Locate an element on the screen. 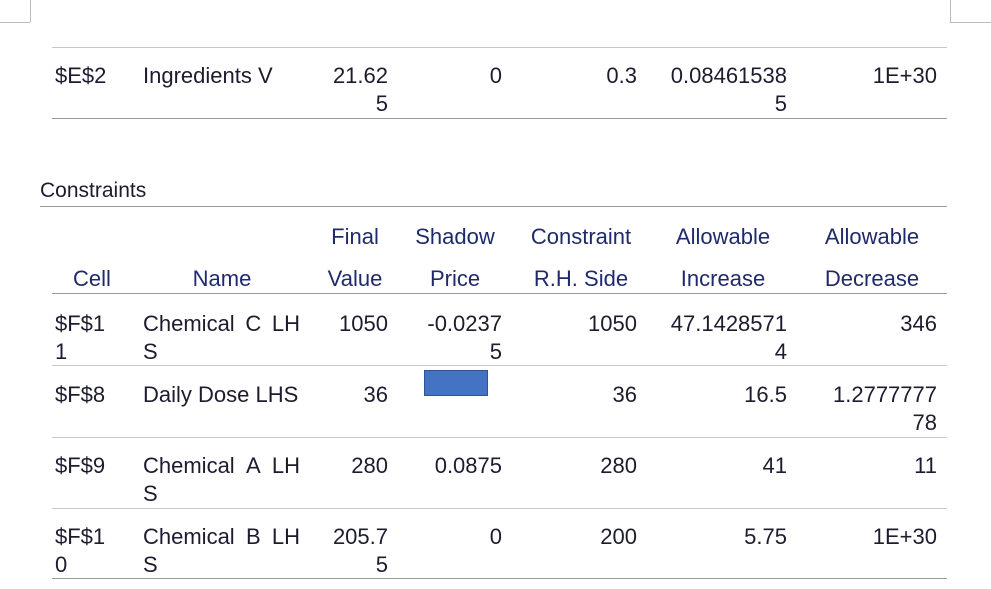 The width and height of the screenshot is (991, 589). cell: 21.625 is located at coordinates (360, 89).